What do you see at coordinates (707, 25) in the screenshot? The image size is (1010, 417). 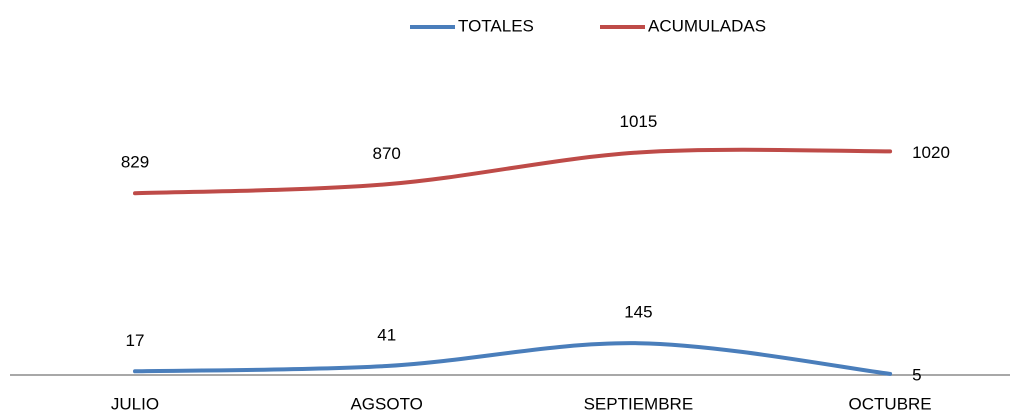 I see `legend-label: ACUMULADAS` at bounding box center [707, 25].